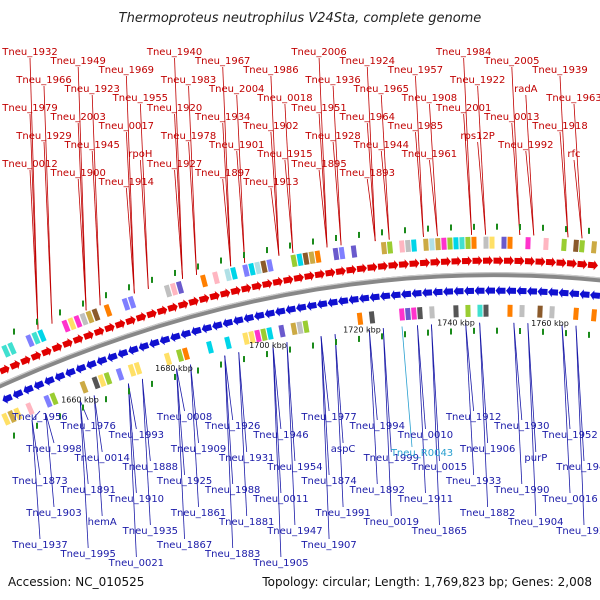 Image resolution: width=600 pixels, height=600 pixels. I want to click on top-gene-label: Tneu_1961, so click(429, 154).